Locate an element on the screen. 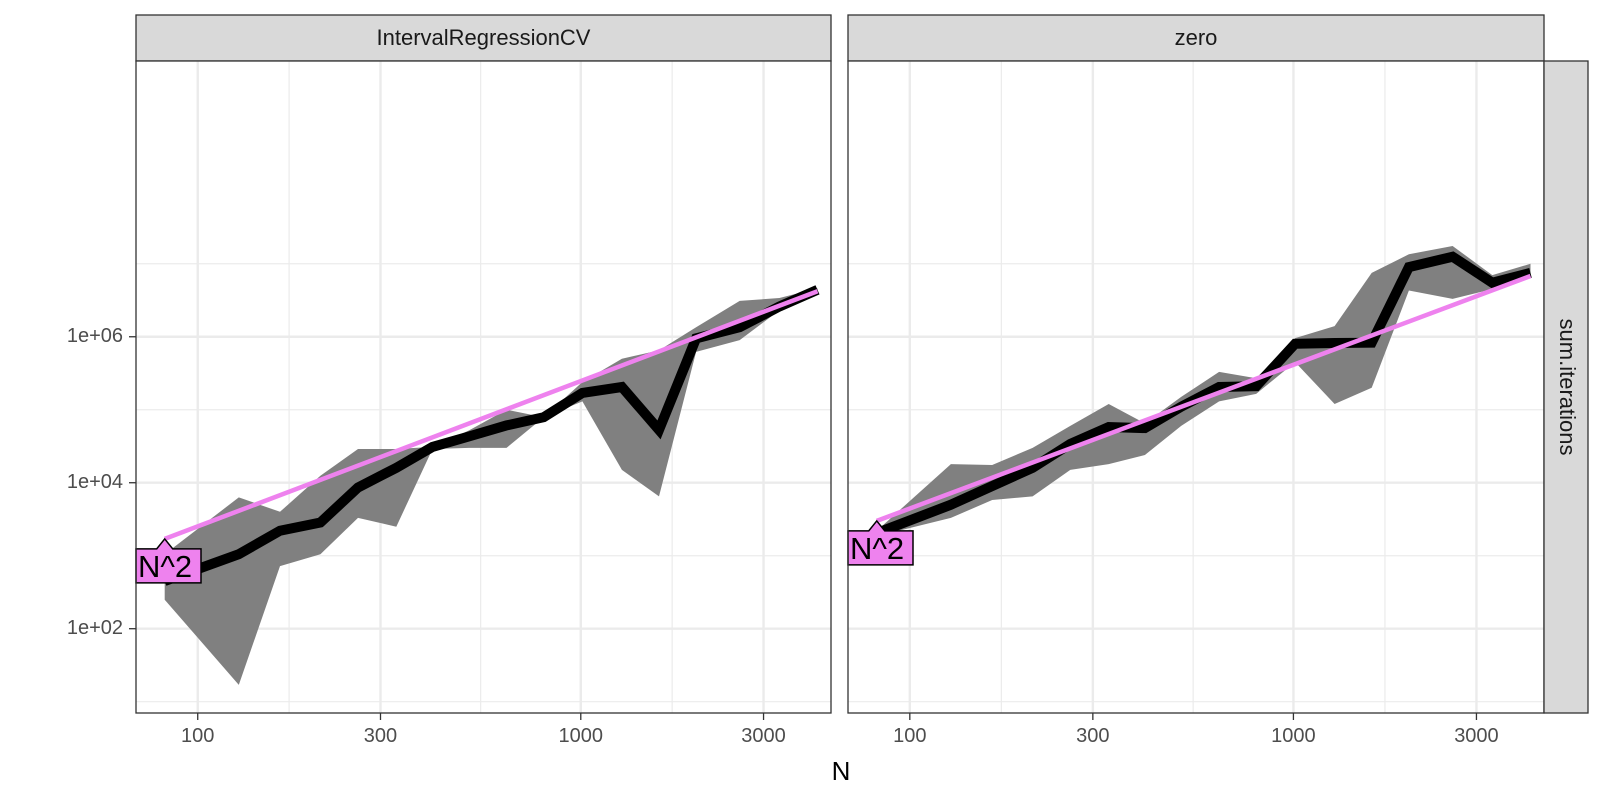 This screenshot has width=1600, height=800. y-tick-label: 1e+06 is located at coordinates (95, 336).